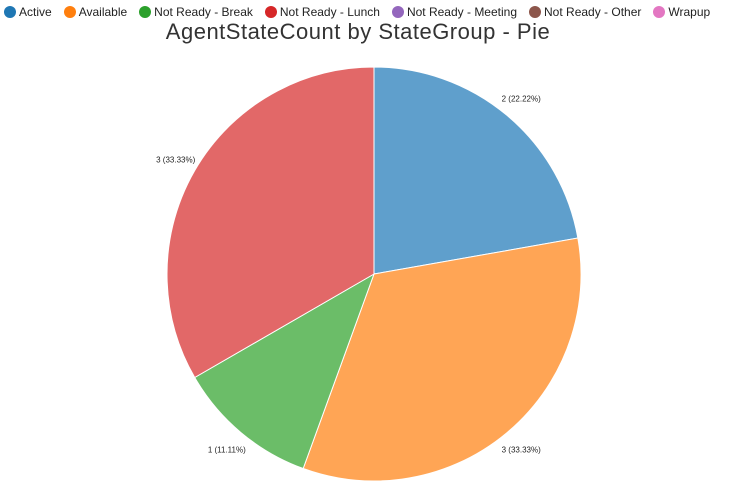  Describe the element at coordinates (476, 170) in the screenshot. I see `pie-slice-active` at that location.